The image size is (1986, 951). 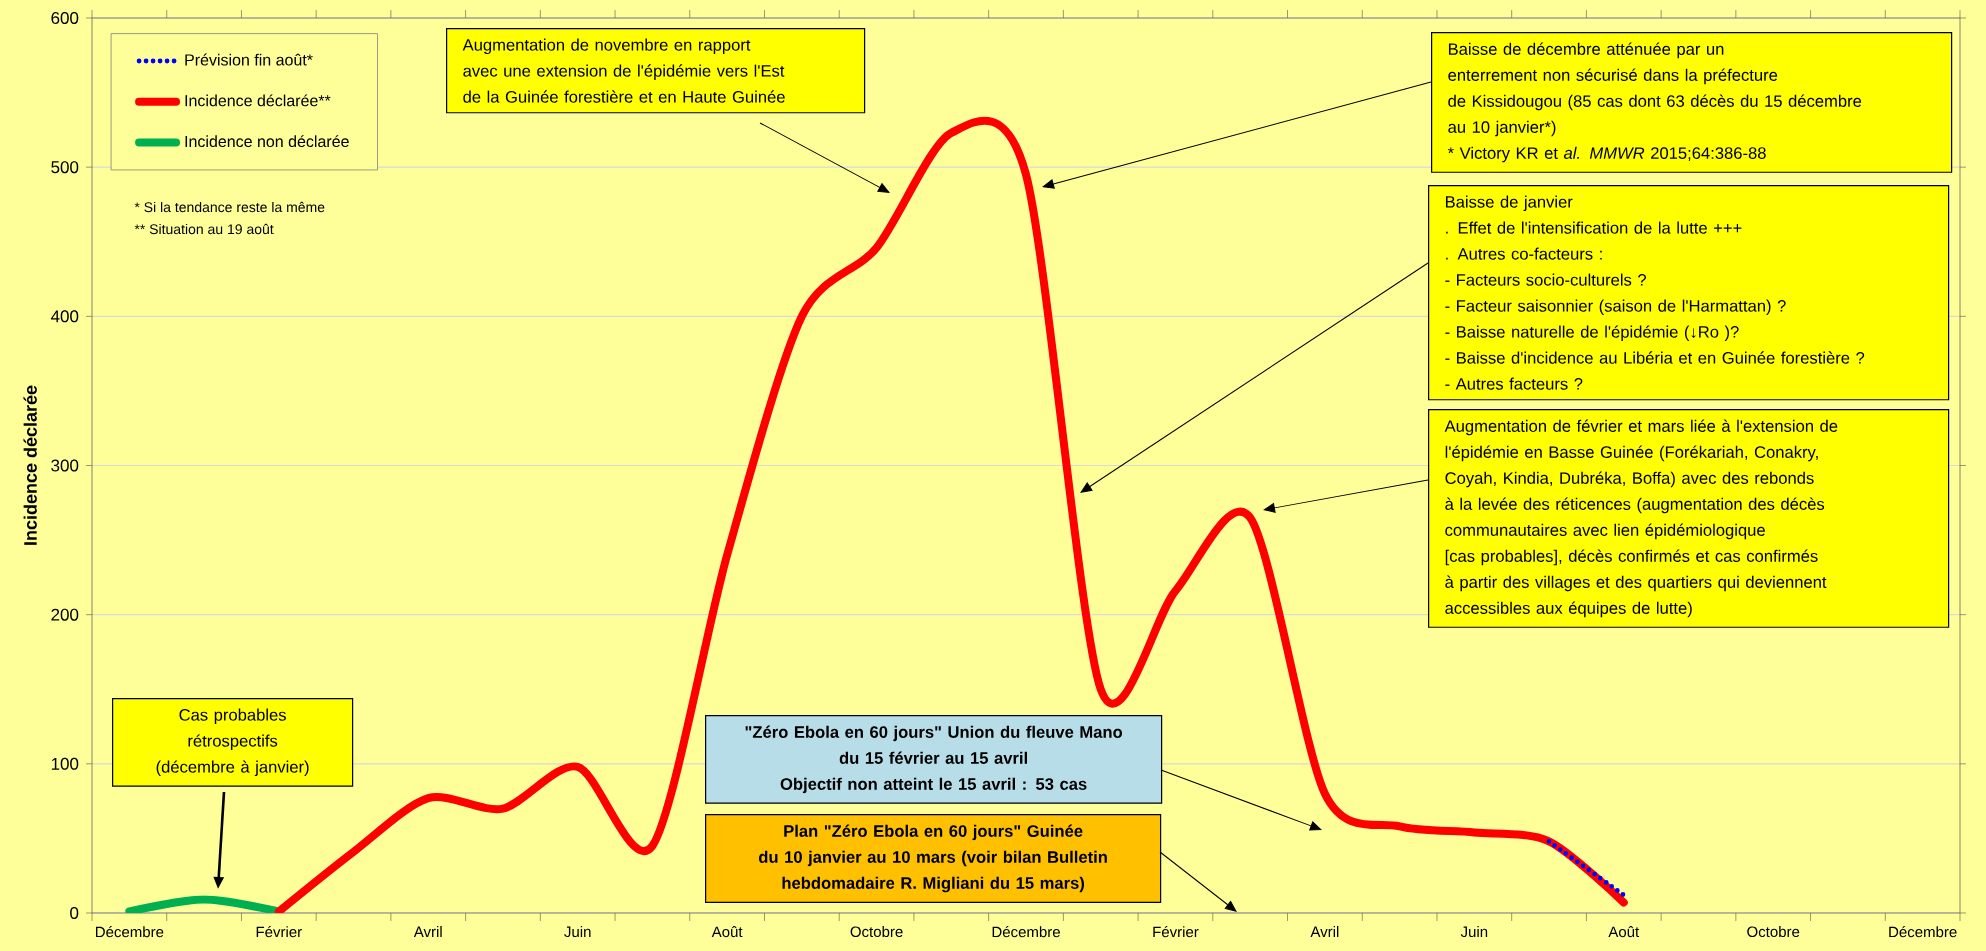 What do you see at coordinates (249, 59) in the screenshot?
I see `legend-label: Prévision fin août*` at bounding box center [249, 59].